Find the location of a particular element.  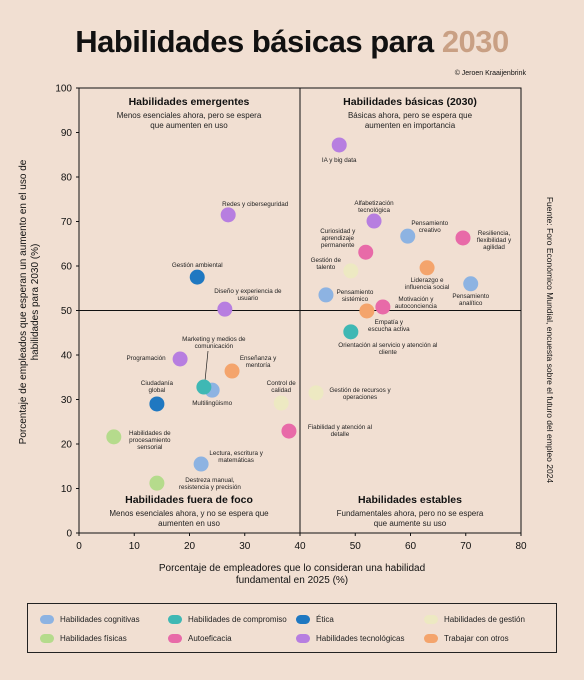

x-tick-label: 0 is located at coordinates (79, 546).